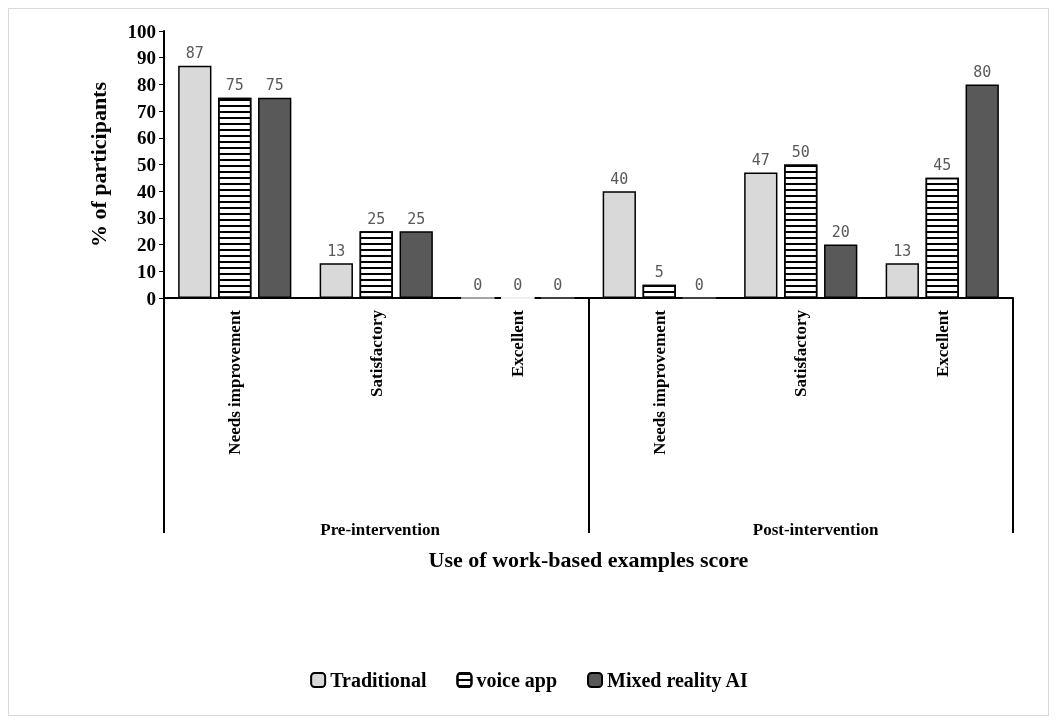 This screenshot has width=1057, height=724. I want to click on data-label: 40, so click(619, 178).